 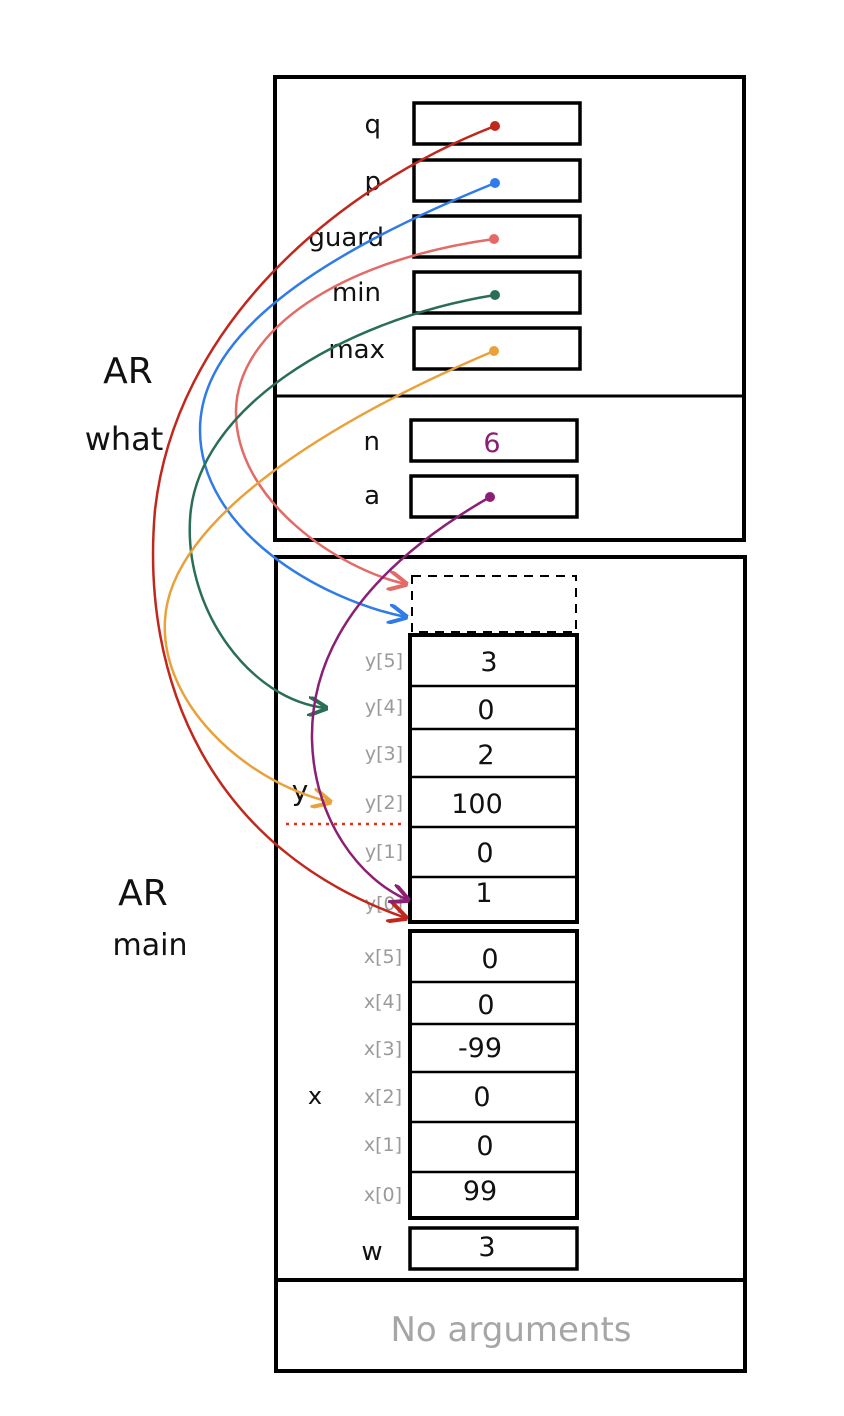 I want to click on q-pointer-dot, so click(x=495, y=126).